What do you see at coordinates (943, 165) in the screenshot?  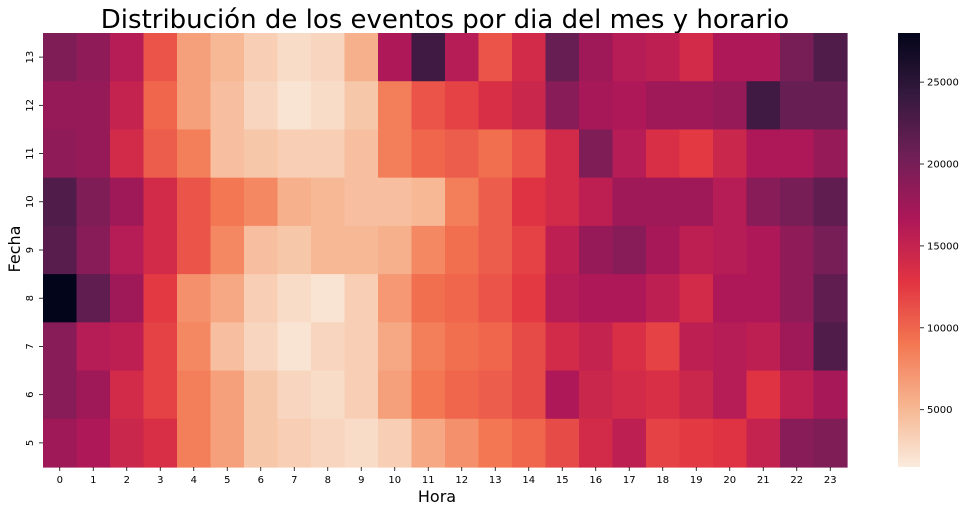 I see `colorbar-tick-label: 20000` at bounding box center [943, 165].